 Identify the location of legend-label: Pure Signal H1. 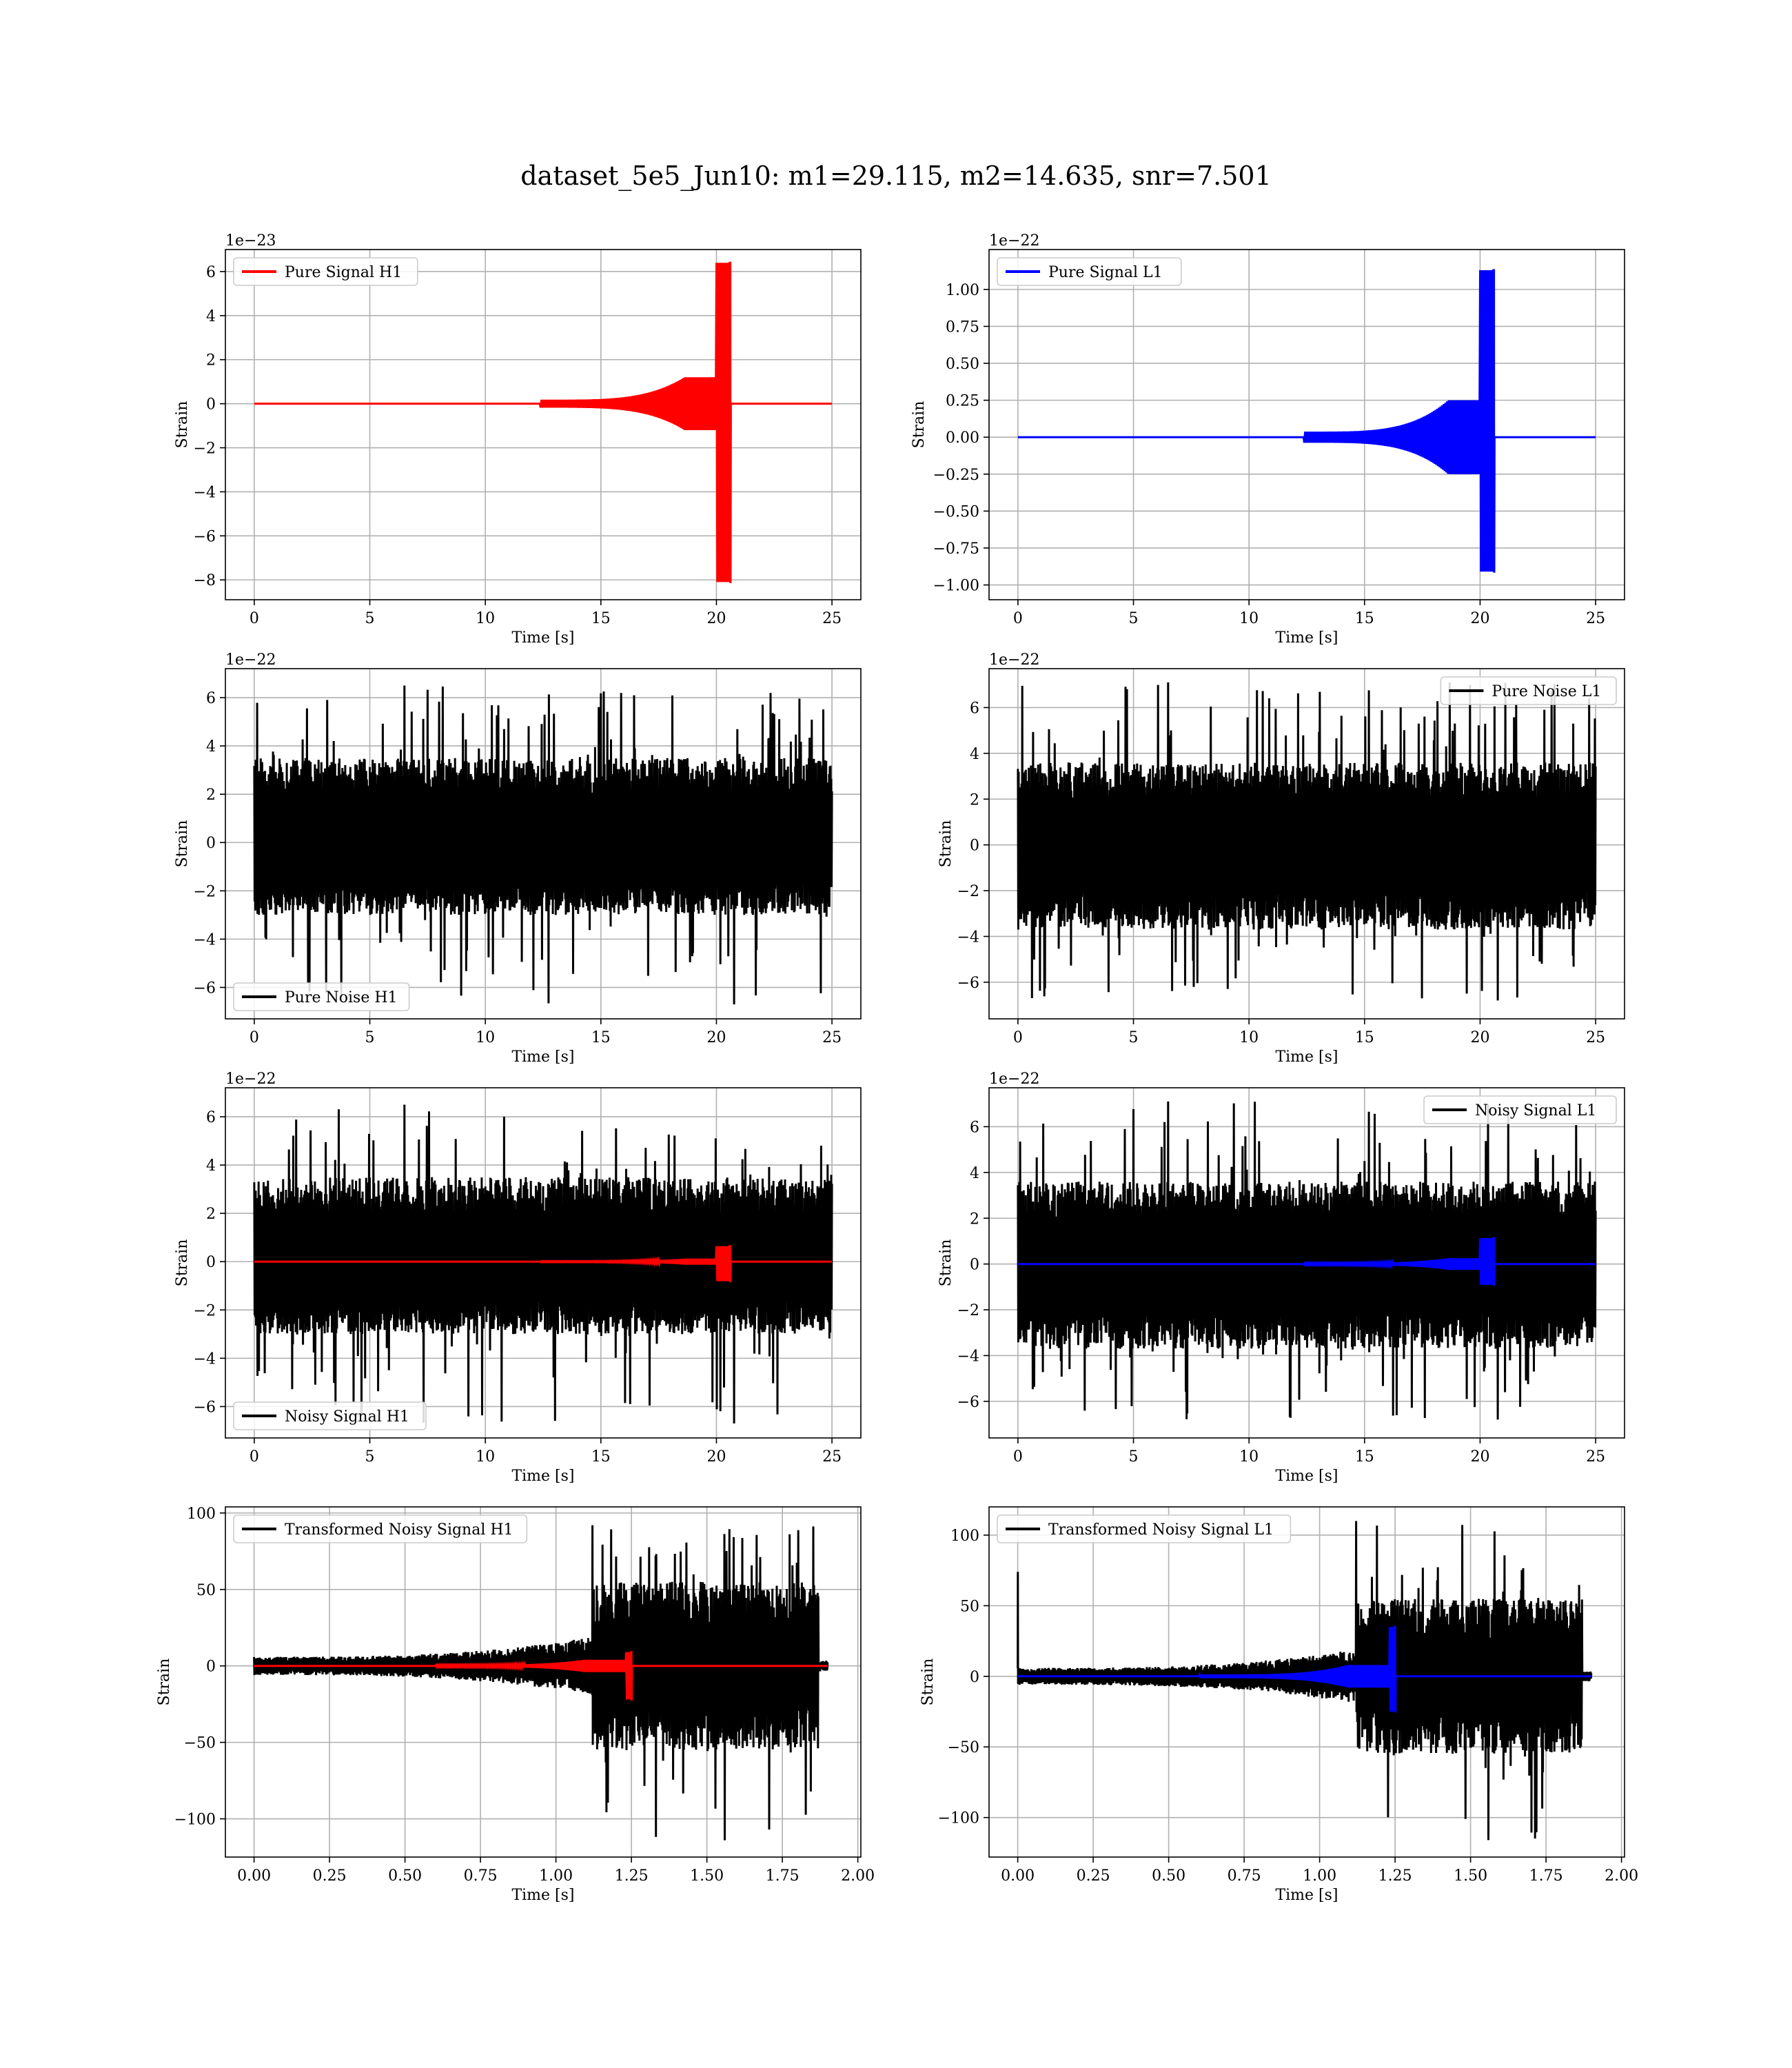
(343, 272).